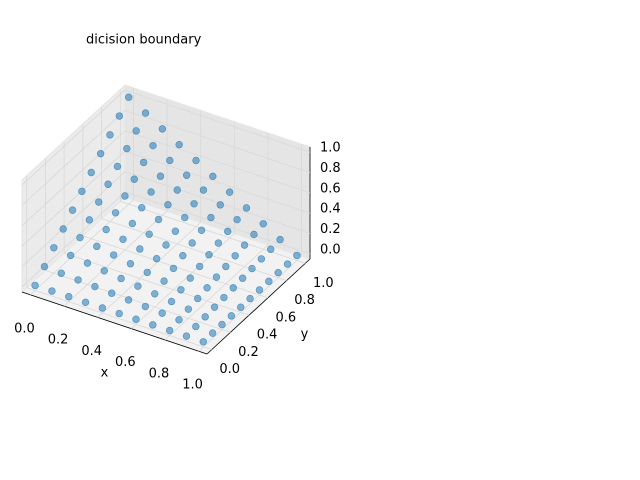 Image resolution: width=640 pixels, height=480 pixels. I want to click on z-tick-label: 0.2, so click(330, 229).